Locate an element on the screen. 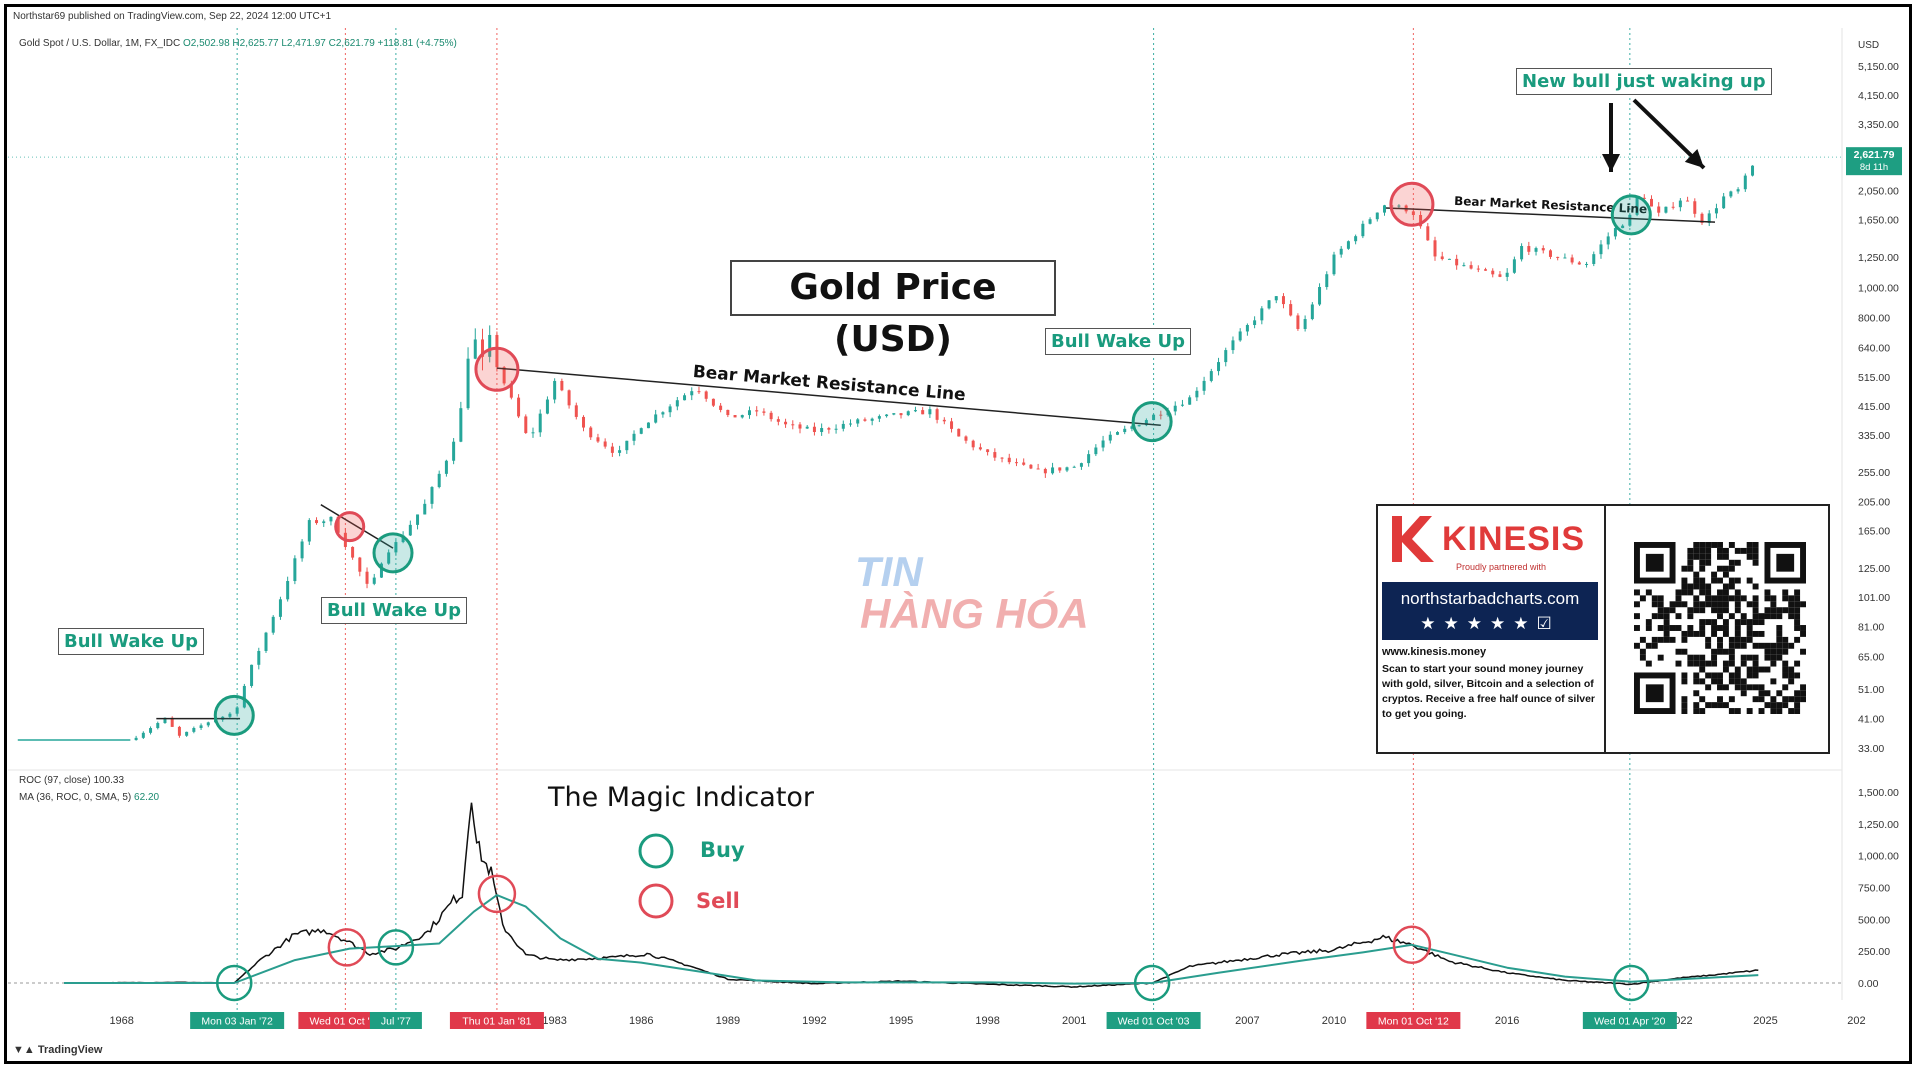 The width and height of the screenshot is (1920, 1071). price-tick-label: 125.00 is located at coordinates (1874, 569).